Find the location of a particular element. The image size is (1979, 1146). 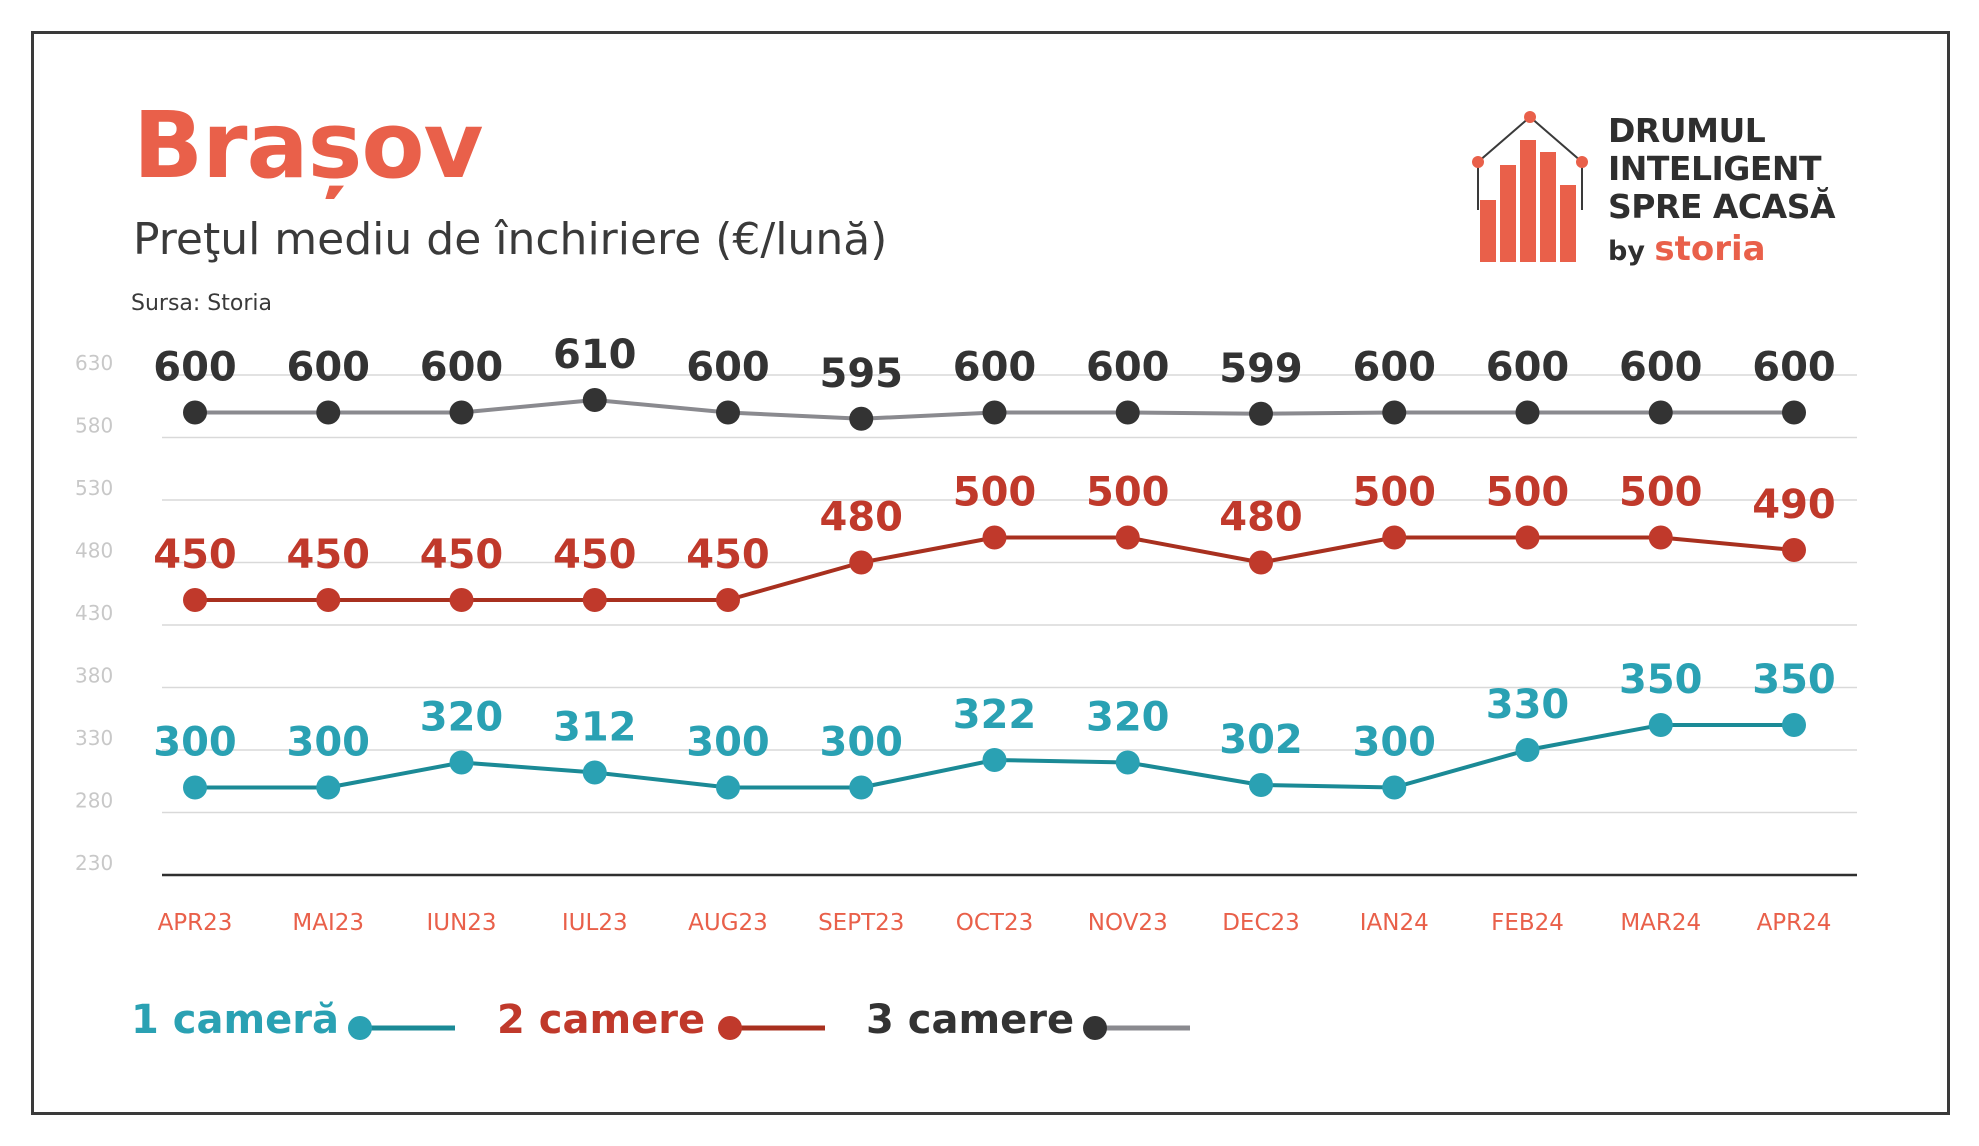

data-label: 320 is located at coordinates (1128, 718).